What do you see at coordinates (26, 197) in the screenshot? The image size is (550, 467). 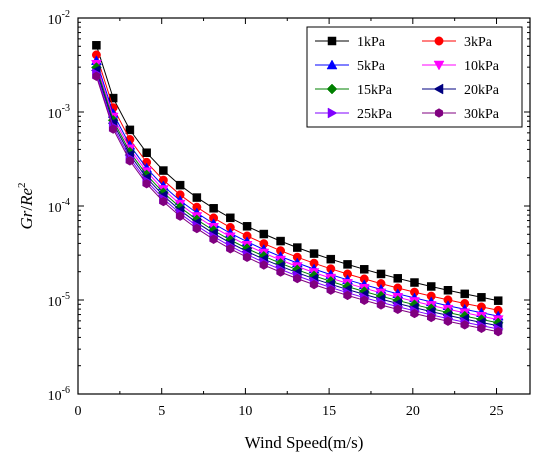 I see `y-title-denominator: Re` at bounding box center [26, 197].